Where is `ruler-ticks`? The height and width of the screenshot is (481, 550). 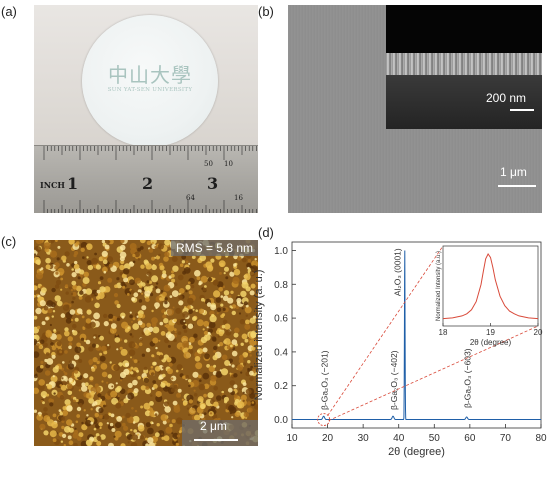 ruler-ticks is located at coordinates (150, 179).